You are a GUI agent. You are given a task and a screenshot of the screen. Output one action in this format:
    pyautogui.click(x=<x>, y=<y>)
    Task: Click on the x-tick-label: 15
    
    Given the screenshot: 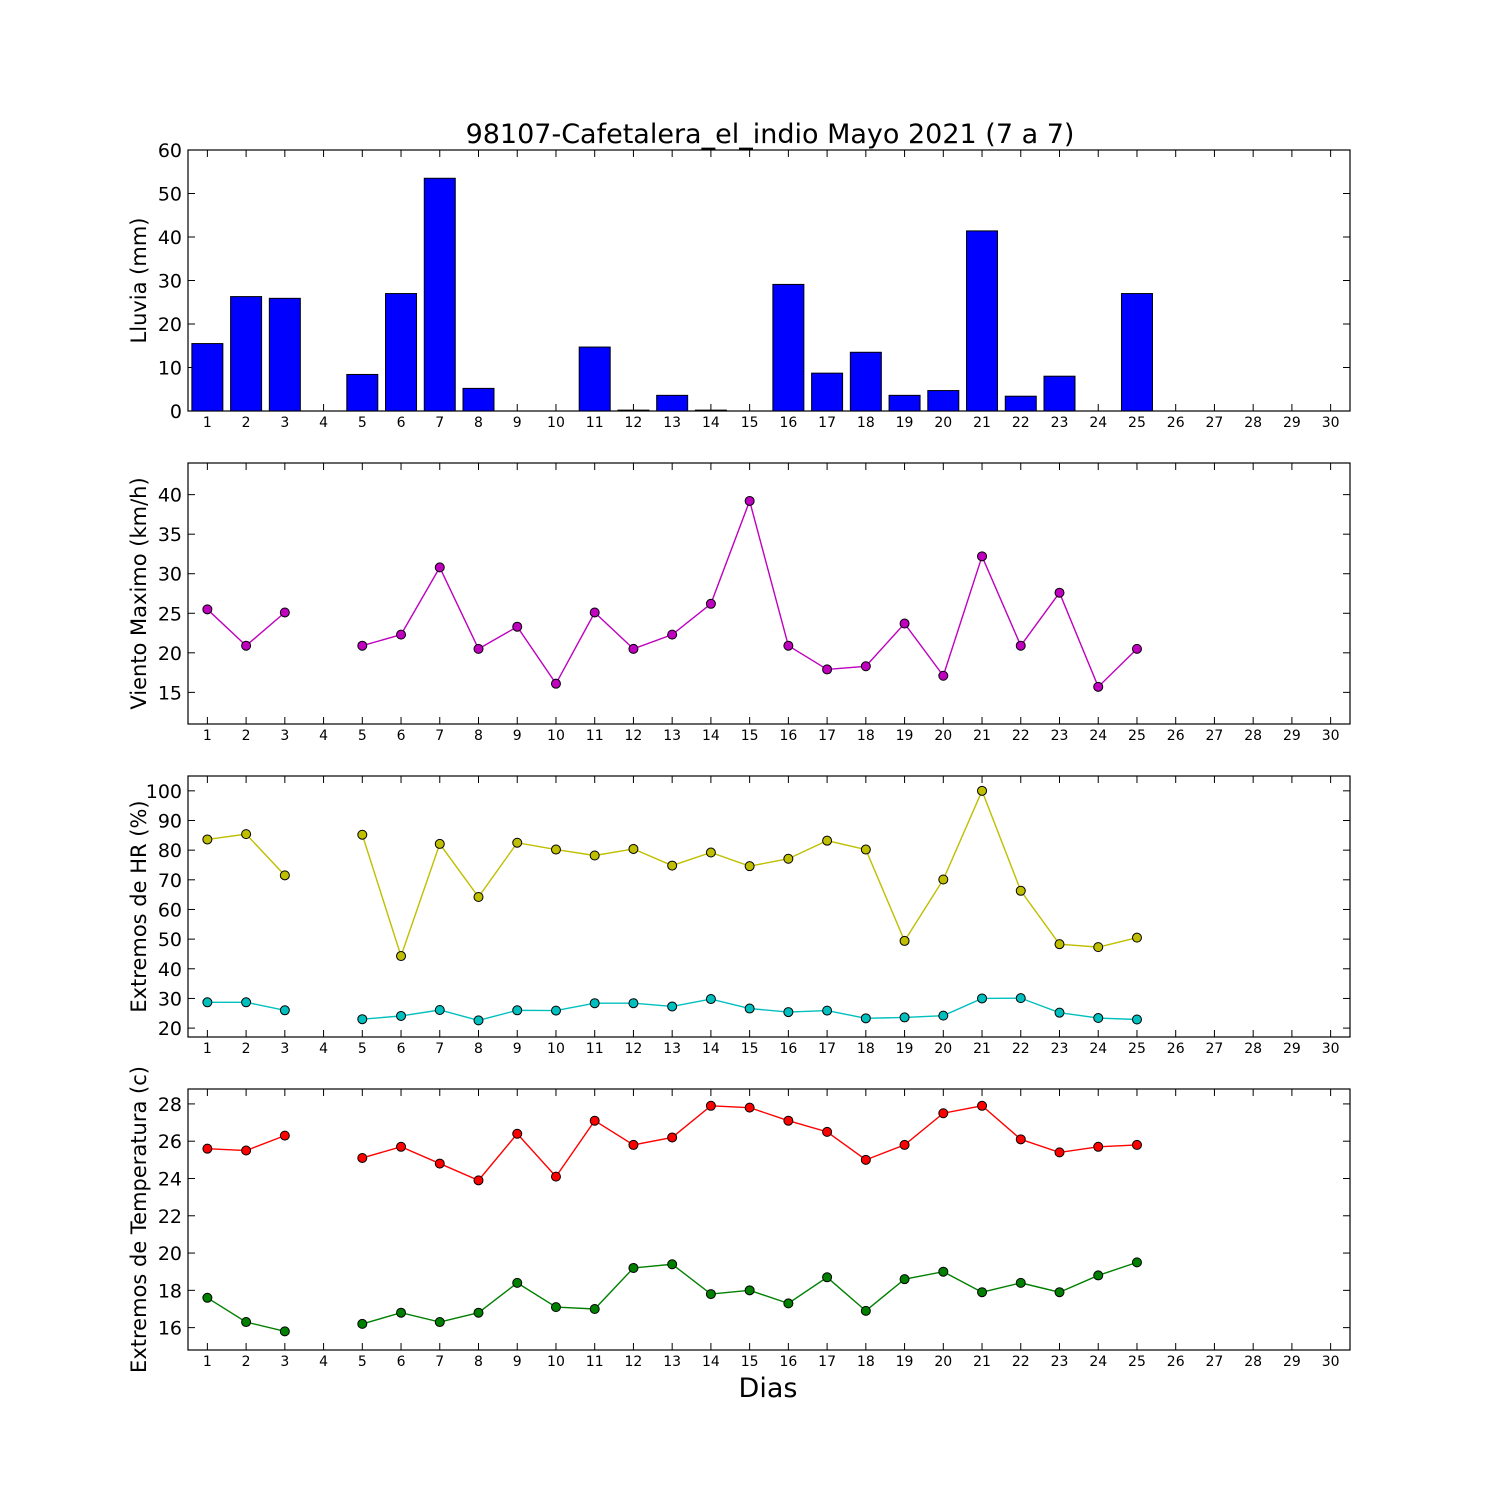 What is the action you would take?
    pyautogui.click(x=750, y=736)
    